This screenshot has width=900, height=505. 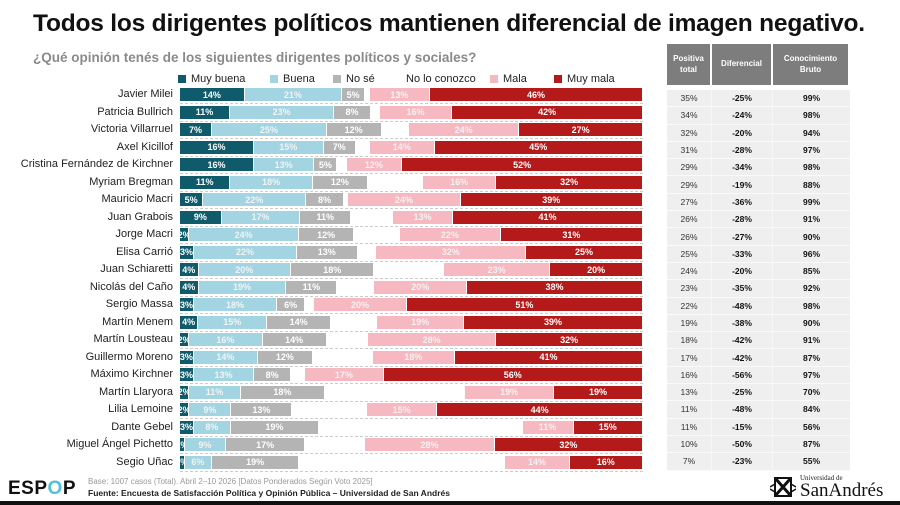 I want to click on bar-segment-muy-mala: 25%, so click(x=584, y=252).